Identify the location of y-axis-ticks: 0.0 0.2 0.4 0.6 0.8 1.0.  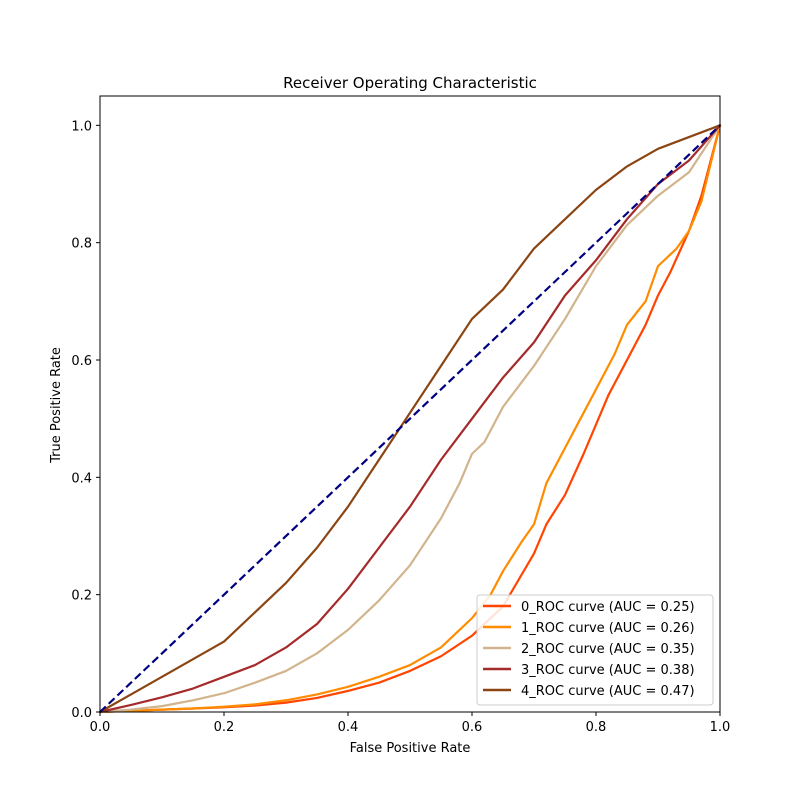
(85, 420).